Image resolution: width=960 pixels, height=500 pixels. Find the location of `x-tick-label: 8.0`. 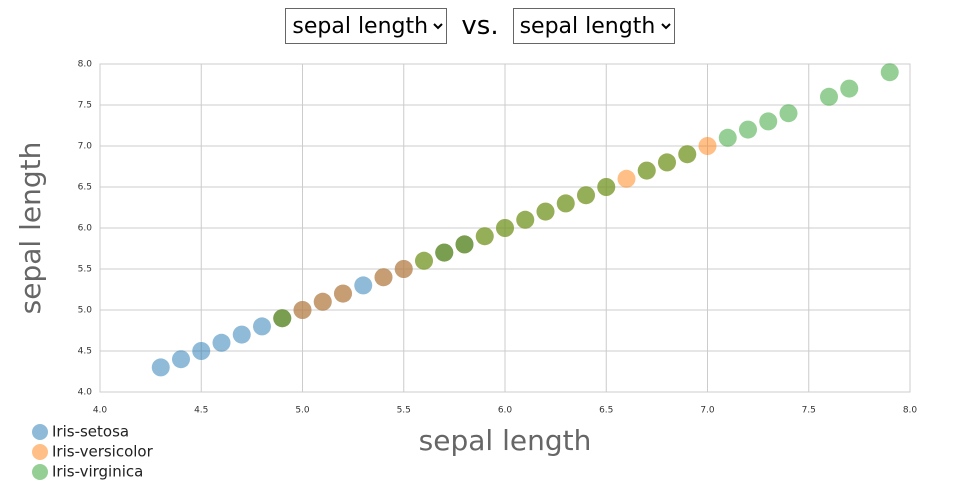

x-tick-label: 8.0 is located at coordinates (910, 411).